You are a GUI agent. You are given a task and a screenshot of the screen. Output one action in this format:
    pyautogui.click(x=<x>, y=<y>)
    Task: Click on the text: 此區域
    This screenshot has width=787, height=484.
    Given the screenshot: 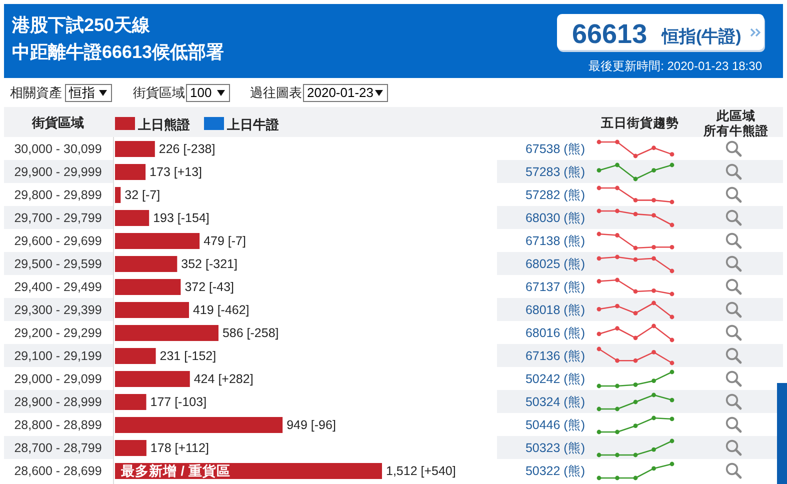 What is the action you would take?
    pyautogui.click(x=736, y=116)
    